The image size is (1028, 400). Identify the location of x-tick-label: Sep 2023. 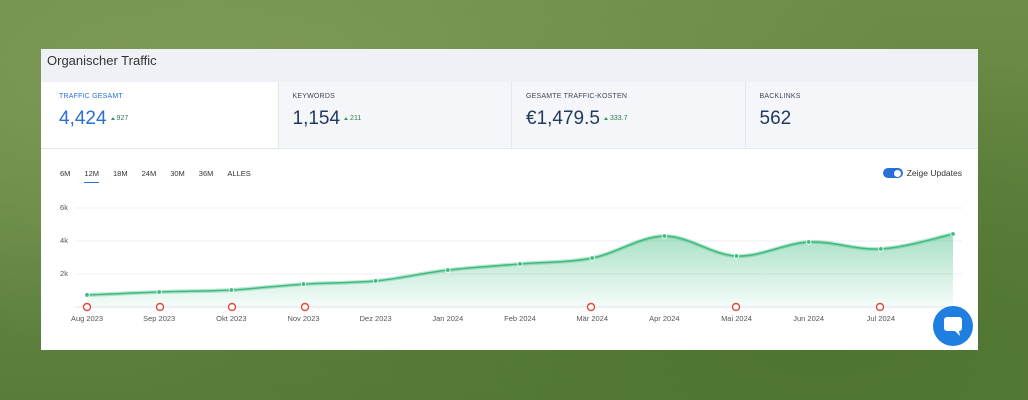
(159, 318).